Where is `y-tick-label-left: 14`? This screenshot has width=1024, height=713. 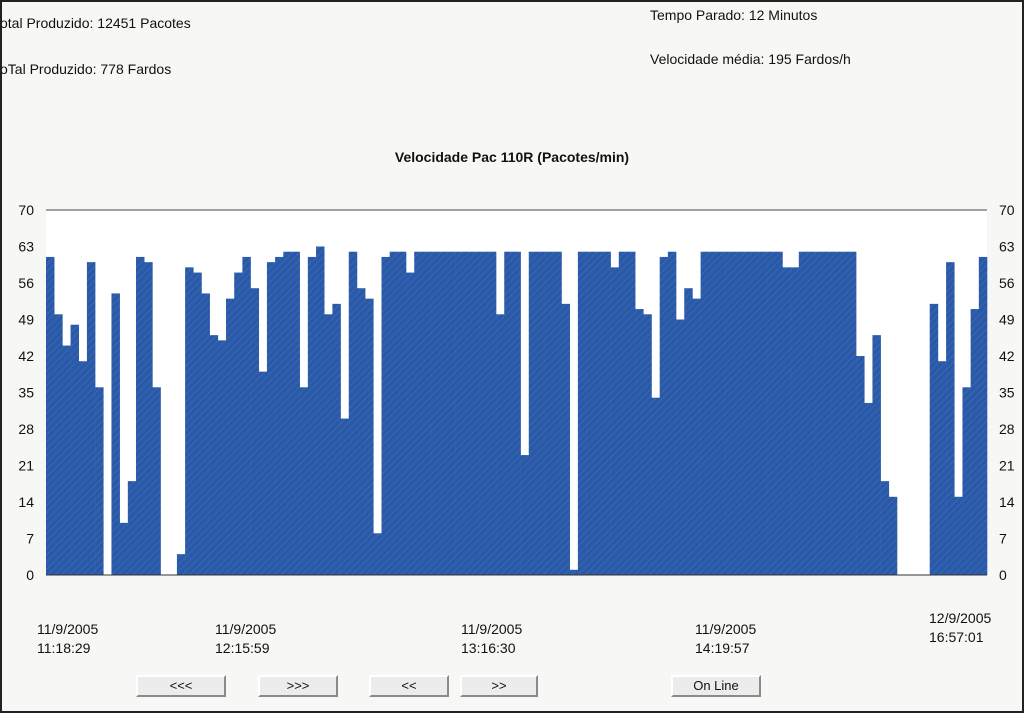
y-tick-label-left: 14 is located at coordinates (26, 502).